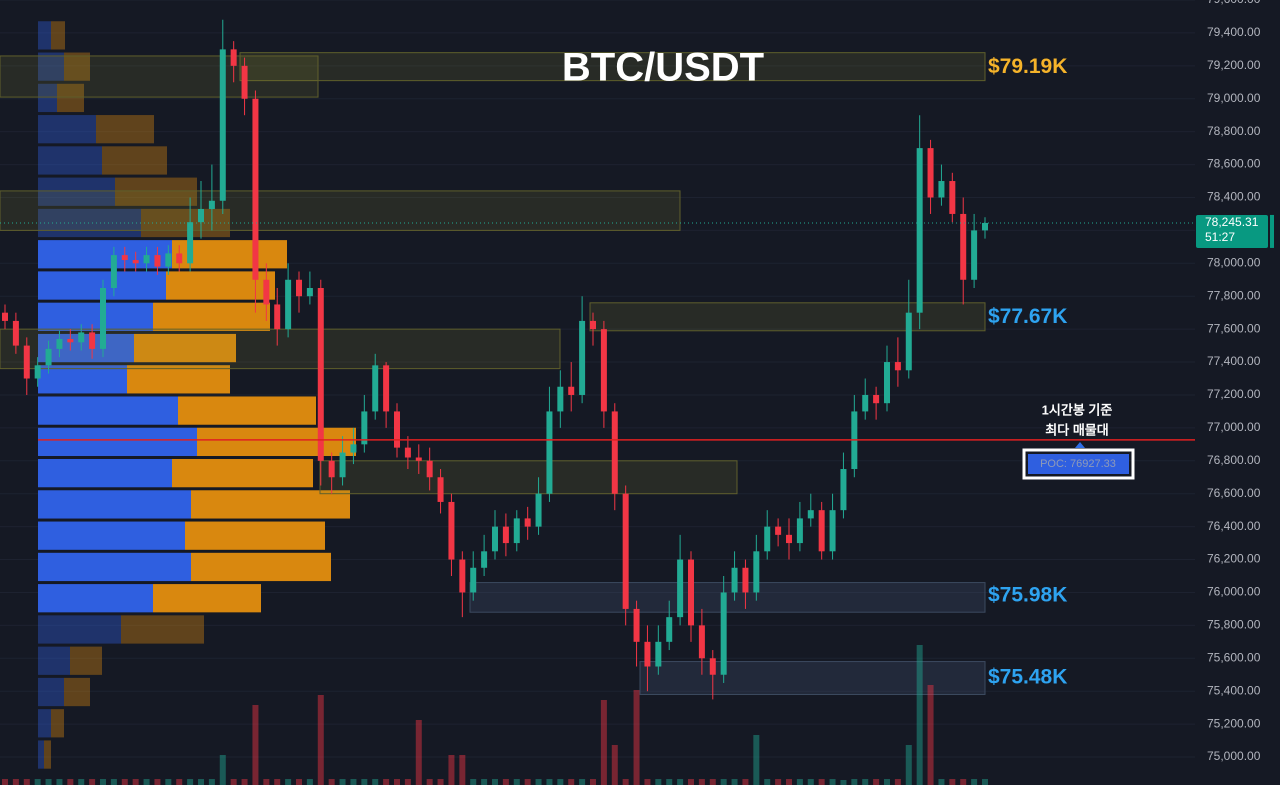  What do you see at coordinates (1234, 328) in the screenshot?
I see `y-tick-label: 77,600.00` at bounding box center [1234, 328].